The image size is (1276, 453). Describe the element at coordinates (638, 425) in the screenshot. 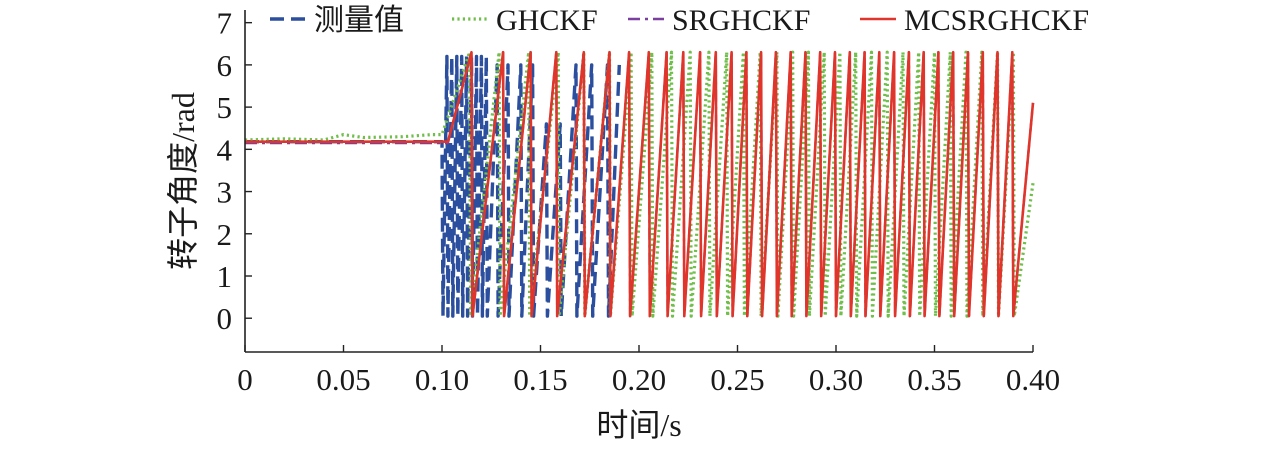

I see `x-axis-title: 时间/s` at that location.